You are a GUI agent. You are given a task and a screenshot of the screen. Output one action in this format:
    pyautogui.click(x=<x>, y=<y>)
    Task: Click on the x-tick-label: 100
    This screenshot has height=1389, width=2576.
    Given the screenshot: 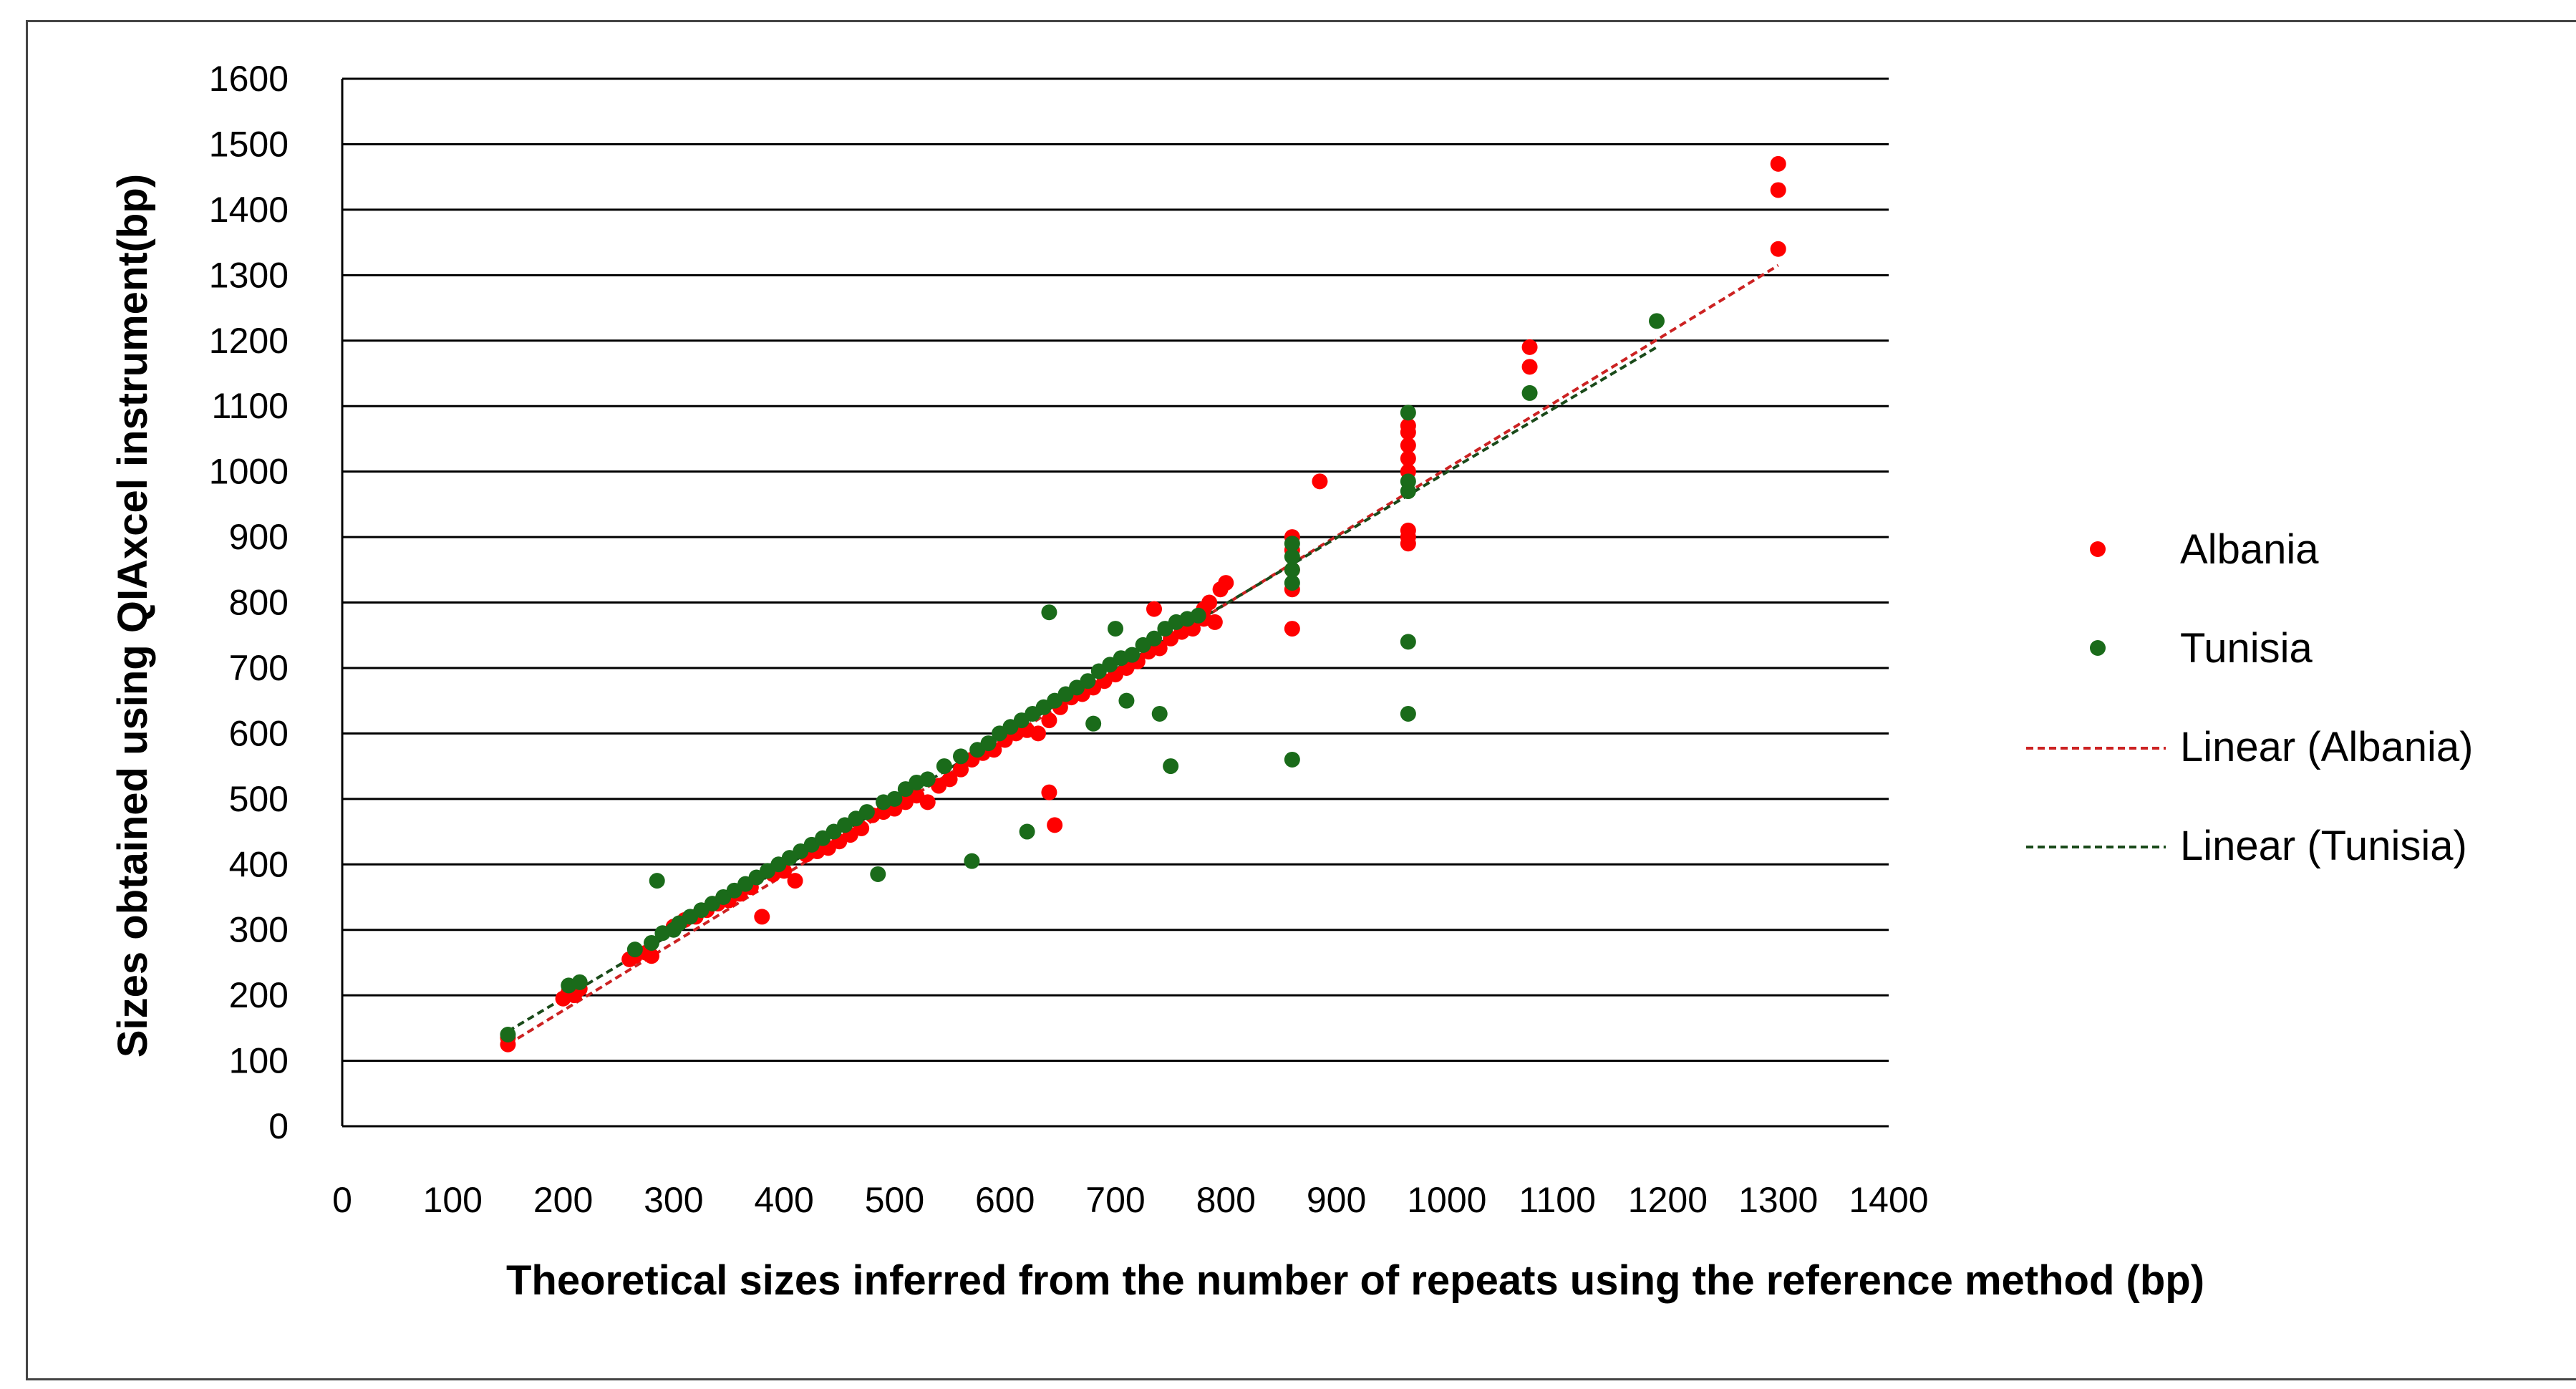 What is the action you would take?
    pyautogui.click(x=453, y=1200)
    